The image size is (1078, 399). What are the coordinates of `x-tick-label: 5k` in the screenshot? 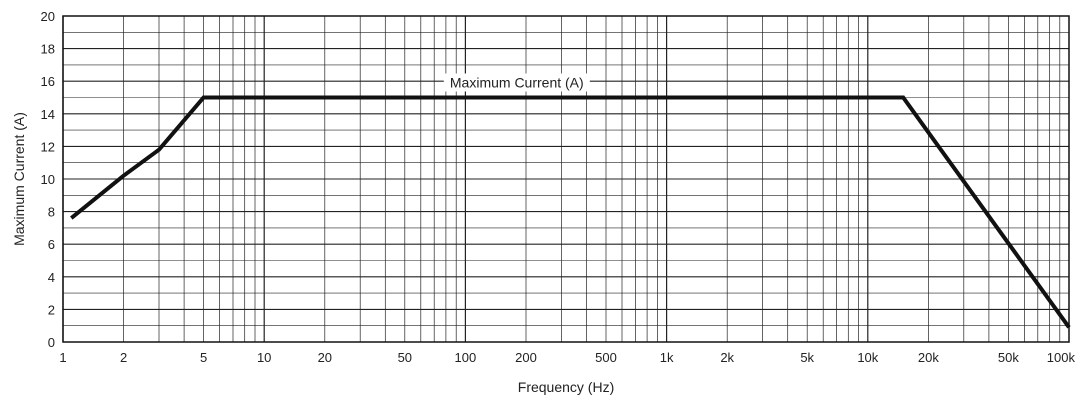 It's located at (807, 357).